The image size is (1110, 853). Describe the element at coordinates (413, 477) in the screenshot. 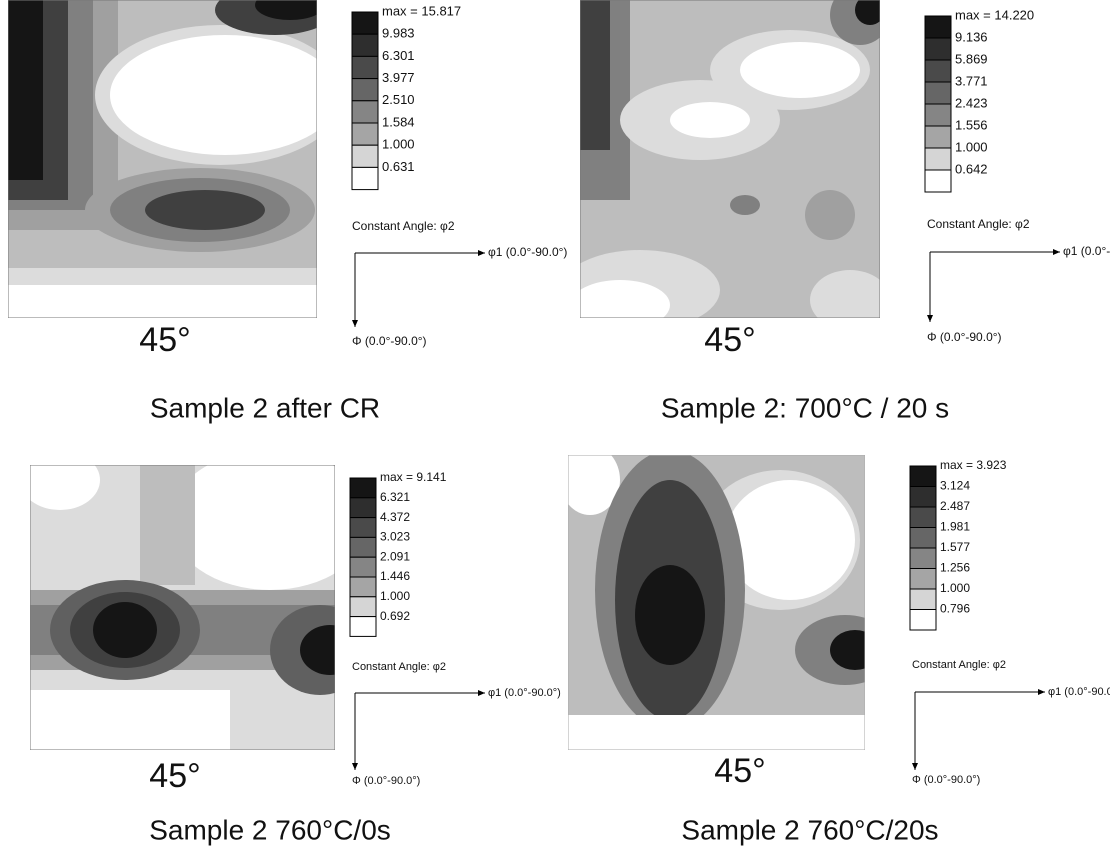

I see `legend-max: max = 9.141` at that location.